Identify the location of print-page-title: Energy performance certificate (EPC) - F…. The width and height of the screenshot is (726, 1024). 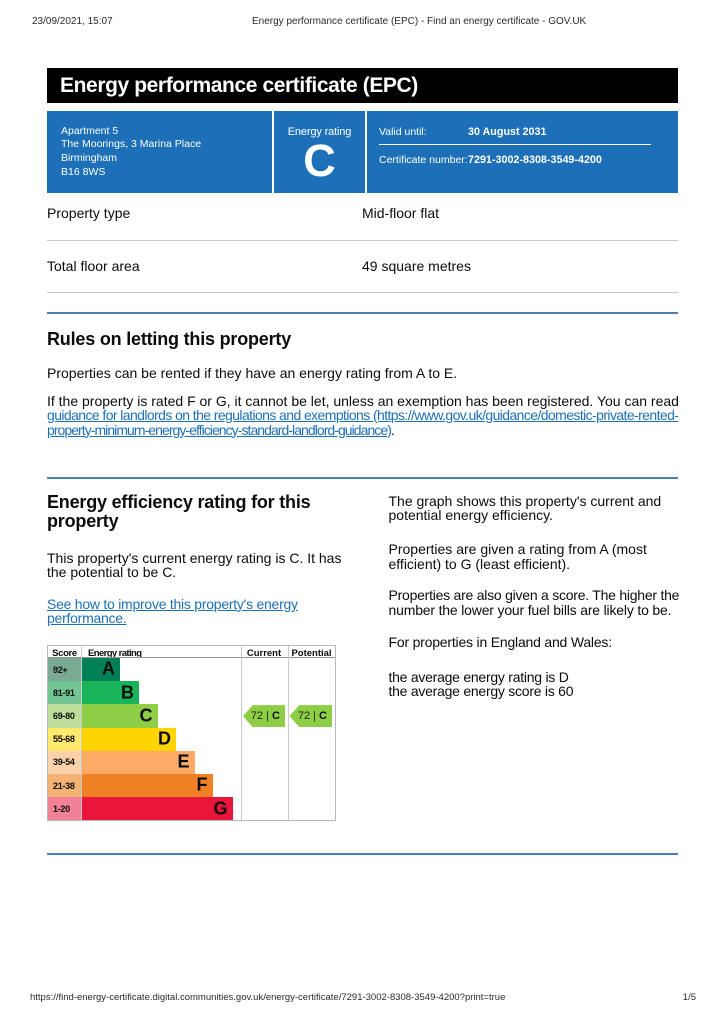
(419, 21).